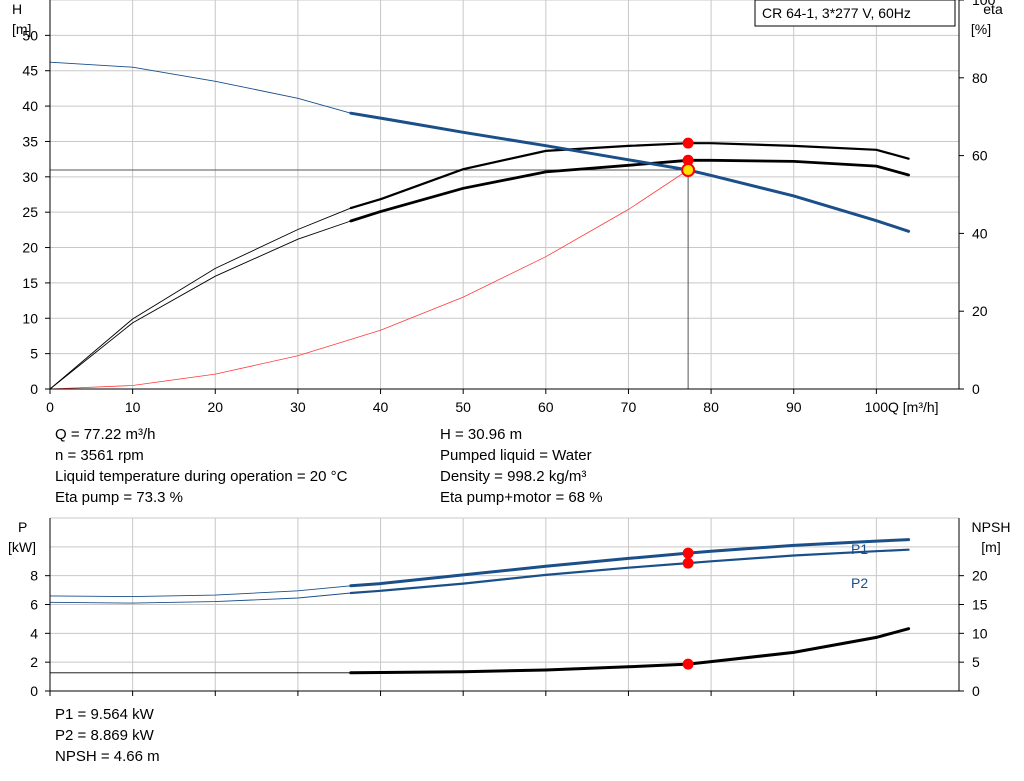  Describe the element at coordinates (993, 9) in the screenshot. I see `top-y-label-right: eta` at that location.